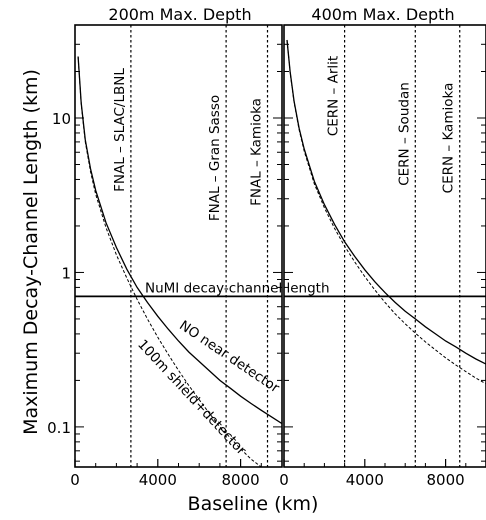  I want to click on y-tick-label: 10, so click(61, 119).